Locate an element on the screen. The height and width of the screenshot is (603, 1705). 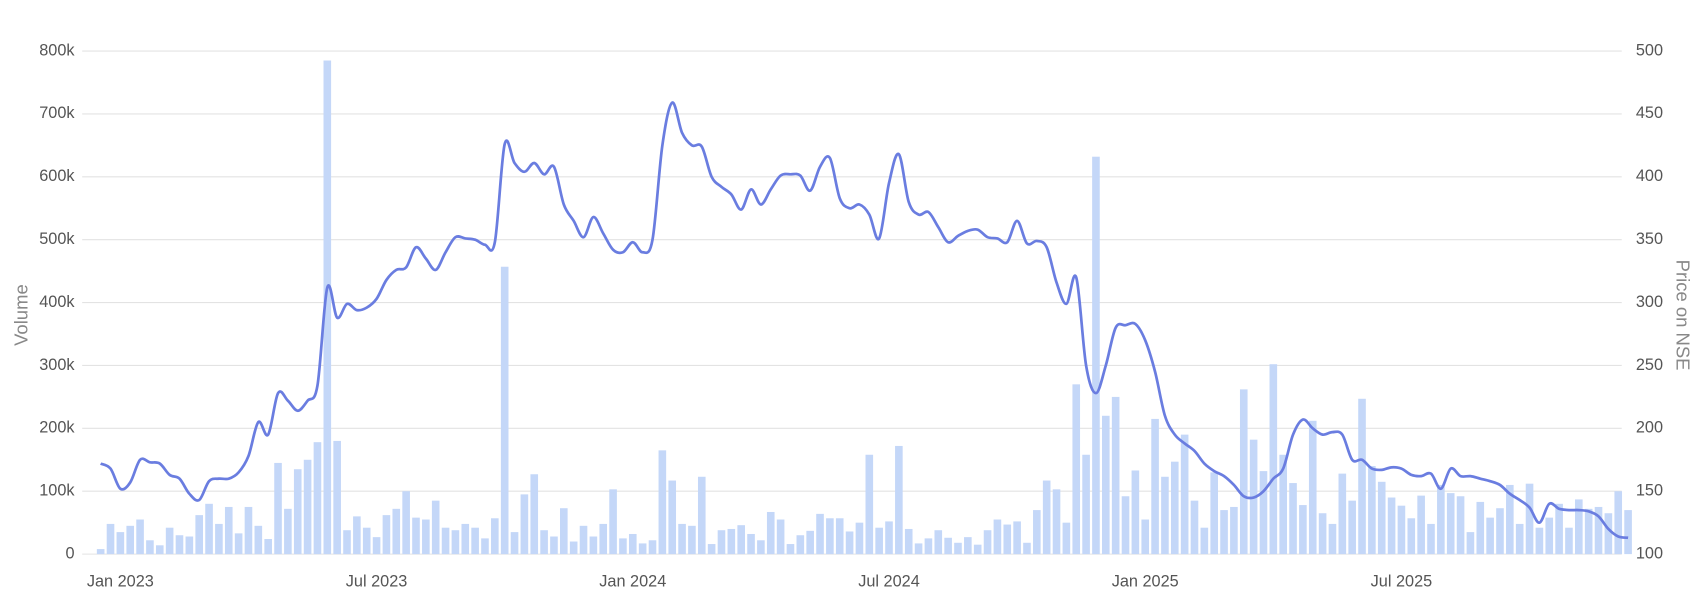
y-tick-label: 600k is located at coordinates (57, 176).